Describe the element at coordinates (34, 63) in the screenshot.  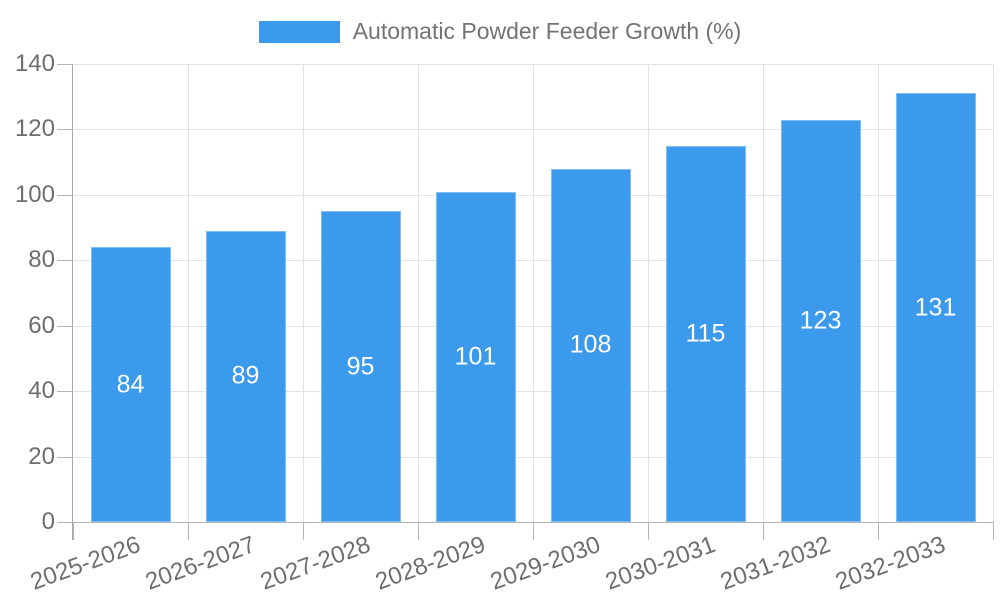
I see `y-axis-tick-label: 140` at that location.